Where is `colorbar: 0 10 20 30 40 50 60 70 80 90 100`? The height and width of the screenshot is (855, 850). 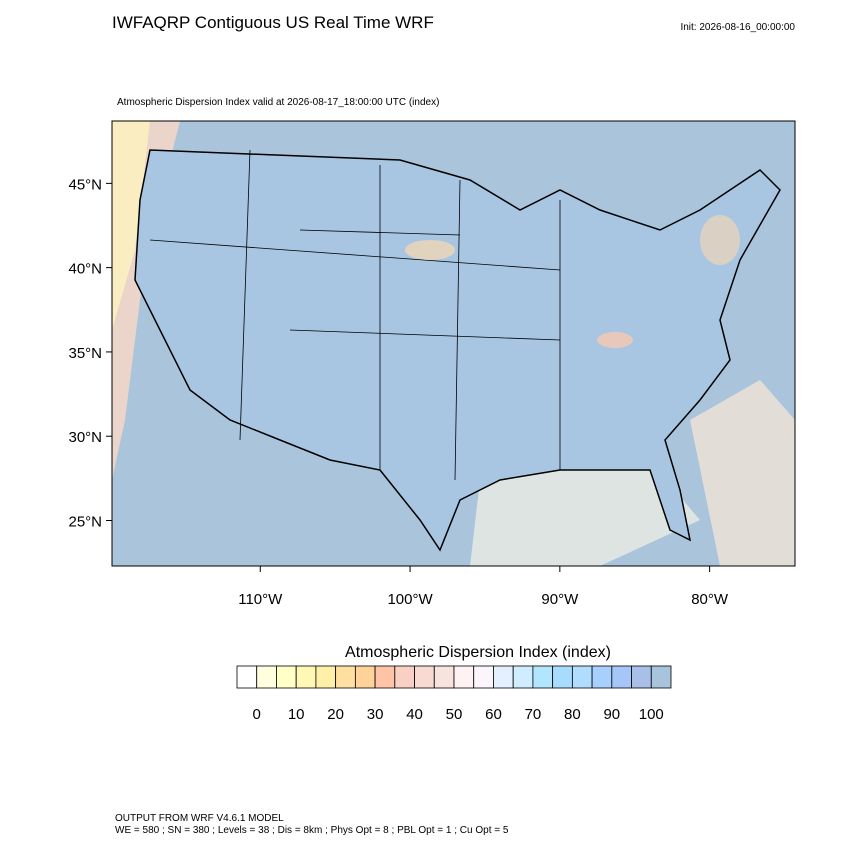
colorbar: 0 10 20 30 40 50 60 70 80 90 100 is located at coordinates (454, 694).